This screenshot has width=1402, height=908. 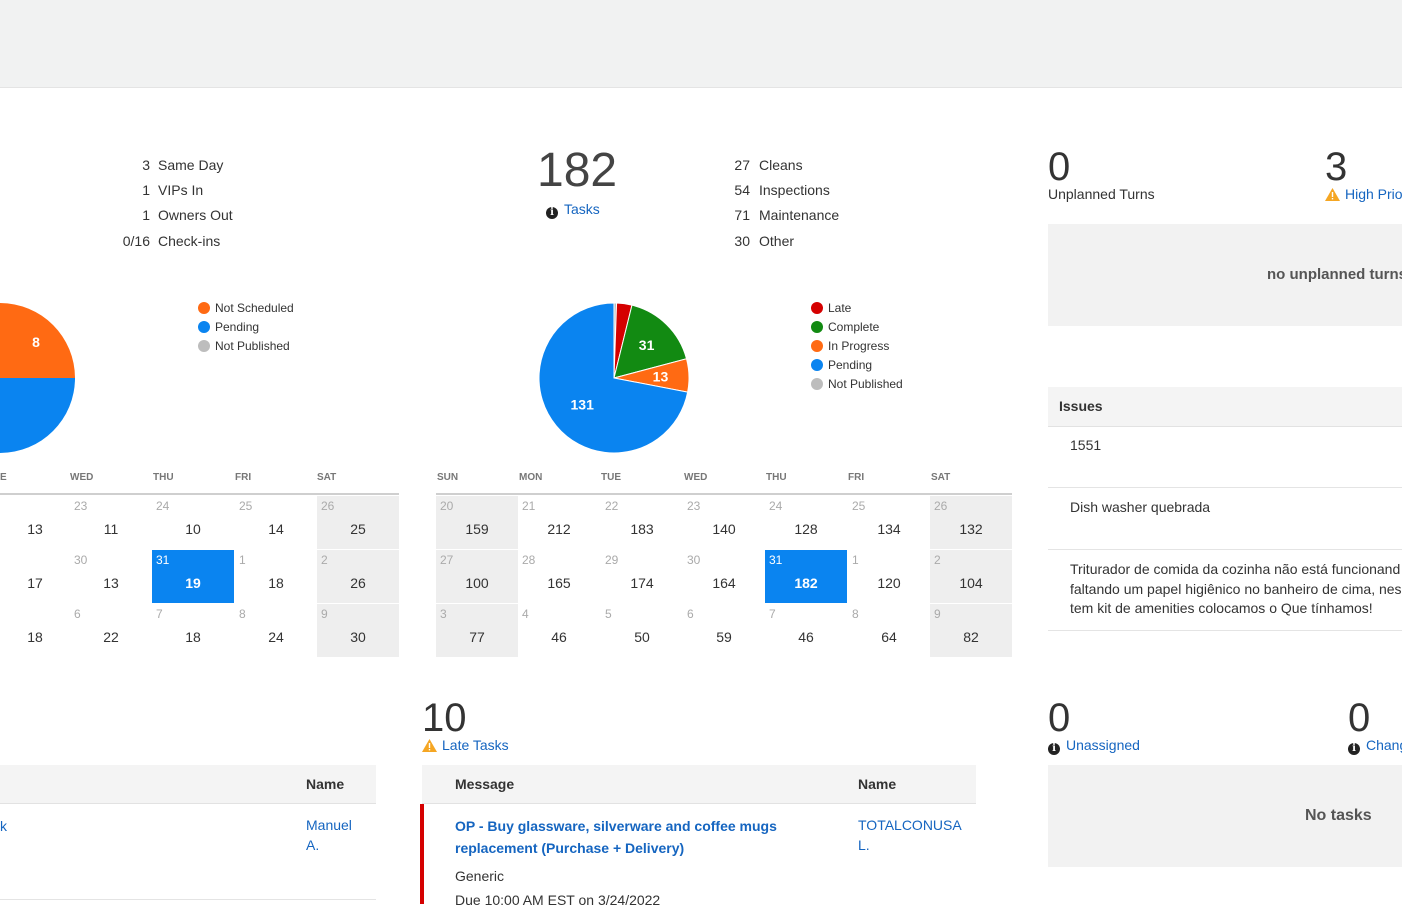 I want to click on calendar-day: 2 104, so click(x=971, y=576).